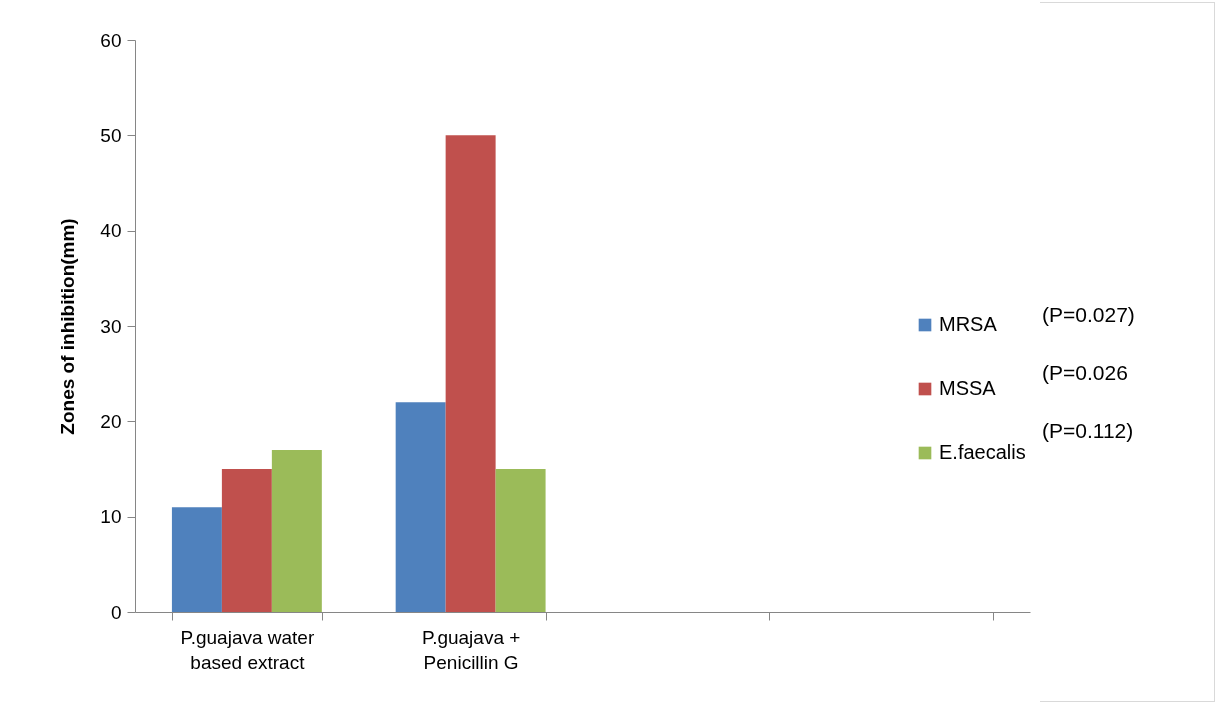 Image resolution: width=1217 pixels, height=704 pixels. What do you see at coordinates (982, 452) in the screenshot?
I see `legend-label: E.faecalis` at bounding box center [982, 452].